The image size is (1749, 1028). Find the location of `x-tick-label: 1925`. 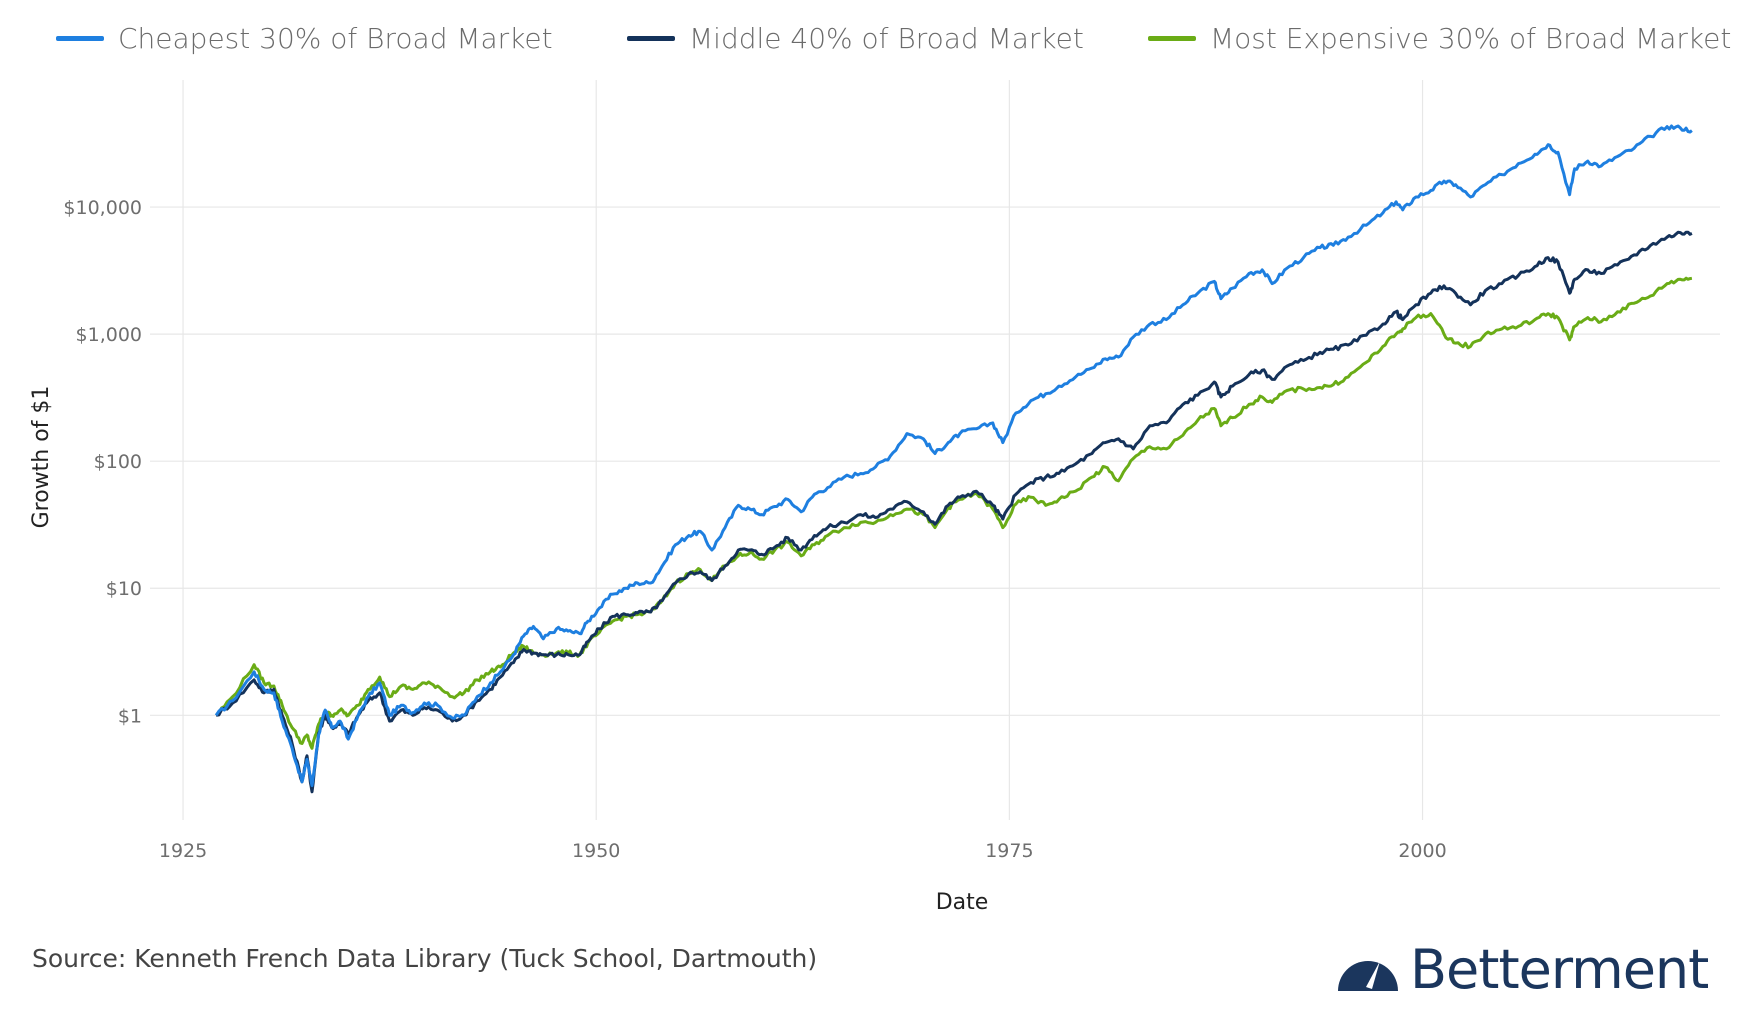

x-tick-label: 1925 is located at coordinates (183, 851).